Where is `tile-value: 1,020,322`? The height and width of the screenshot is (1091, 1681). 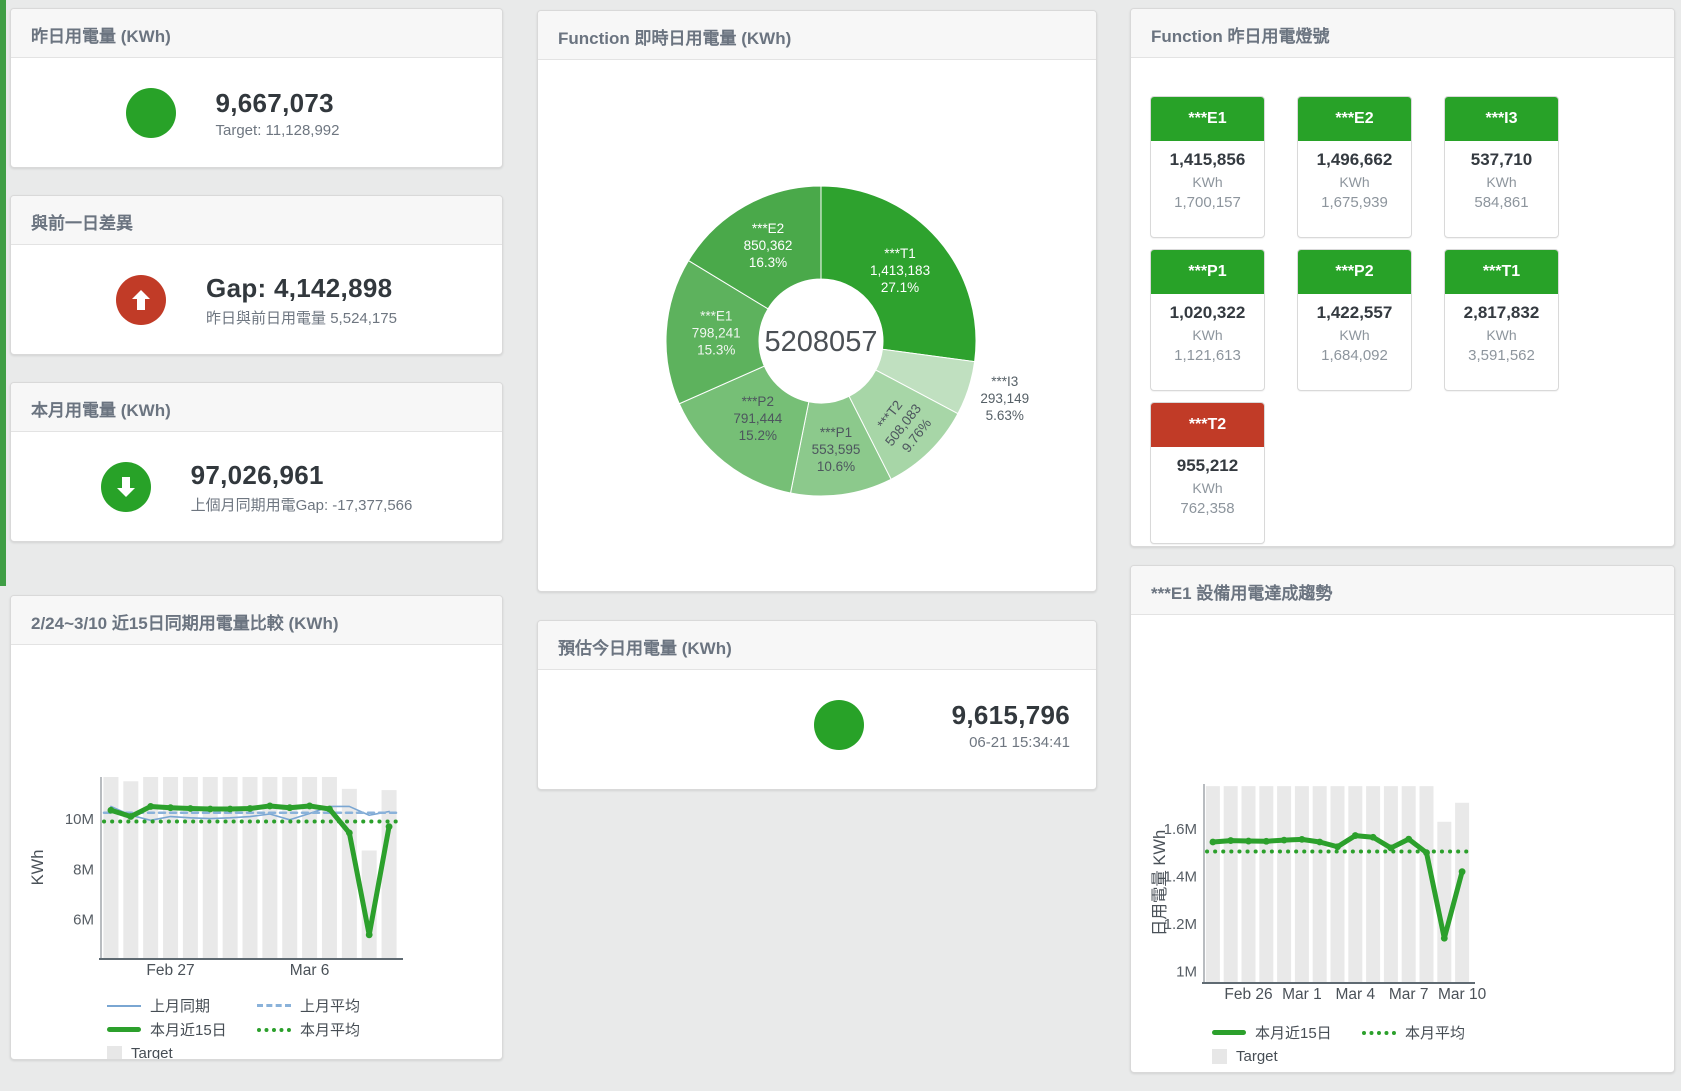
tile-value: 1,020,322 is located at coordinates (1207, 312).